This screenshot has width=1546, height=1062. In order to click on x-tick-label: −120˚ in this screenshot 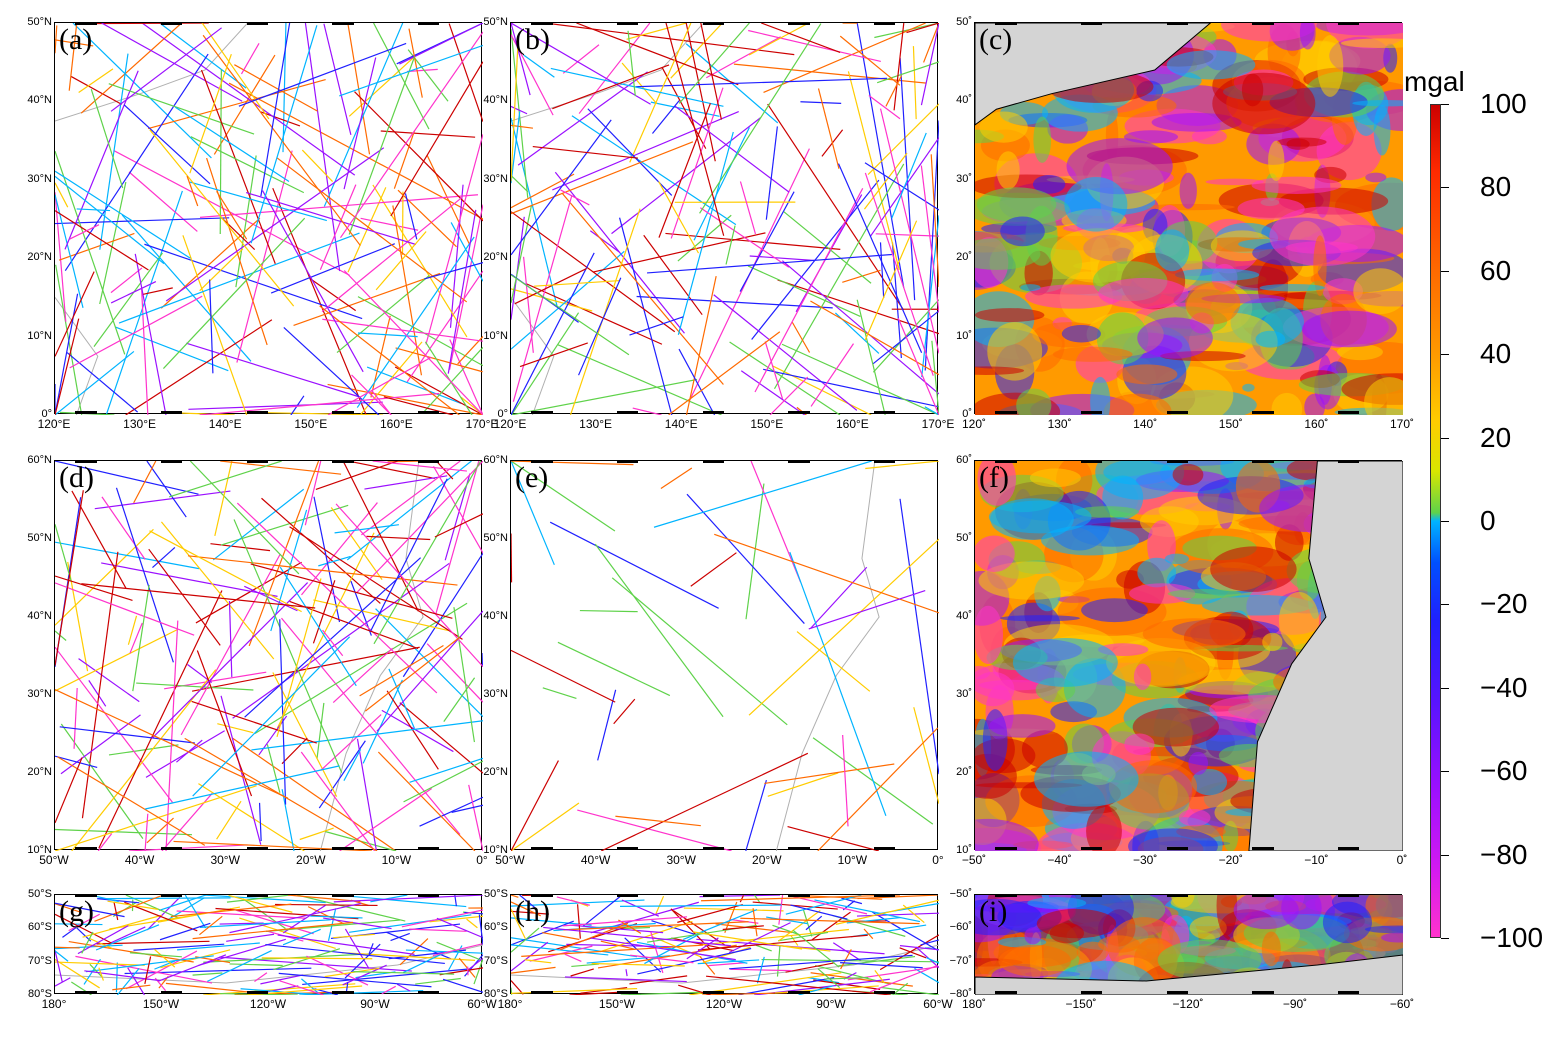, I will do `click(1188, 1004)`.